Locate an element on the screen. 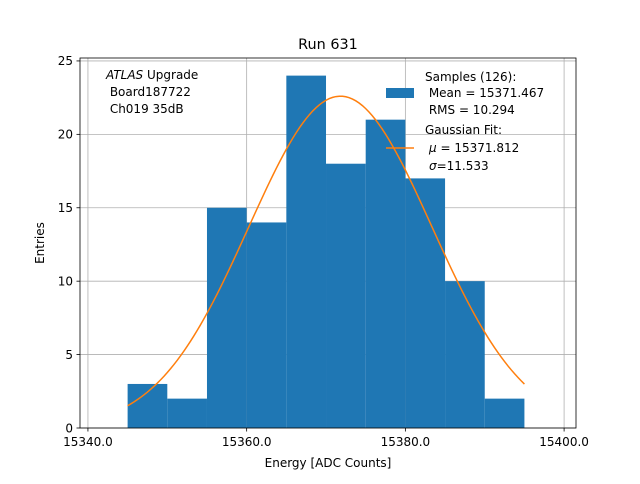 The image size is (640, 484). x-axis-ticks: 15340.0 15360.0 15380.0 15400.0 is located at coordinates (326, 438).